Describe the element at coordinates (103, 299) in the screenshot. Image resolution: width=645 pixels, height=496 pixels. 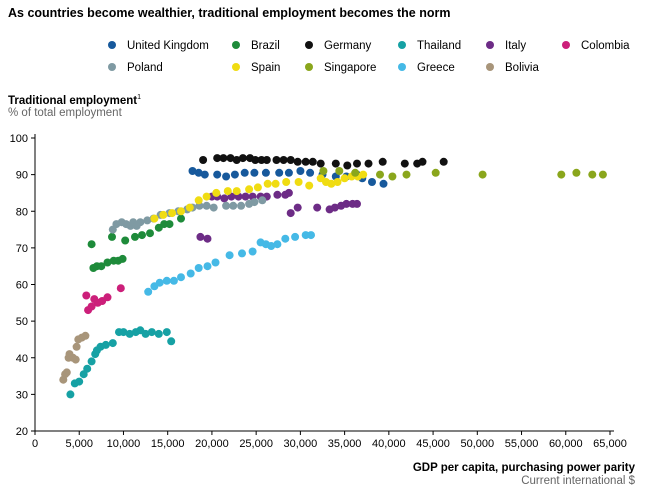
I see `series-colombia` at that location.